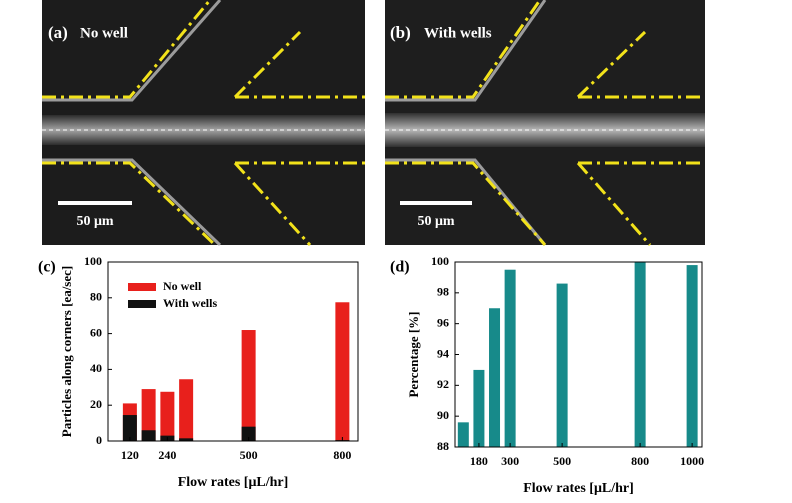 This screenshot has width=792, height=503. What do you see at coordinates (458, 33) in the screenshot?
I see `panel-title: With wells` at bounding box center [458, 33].